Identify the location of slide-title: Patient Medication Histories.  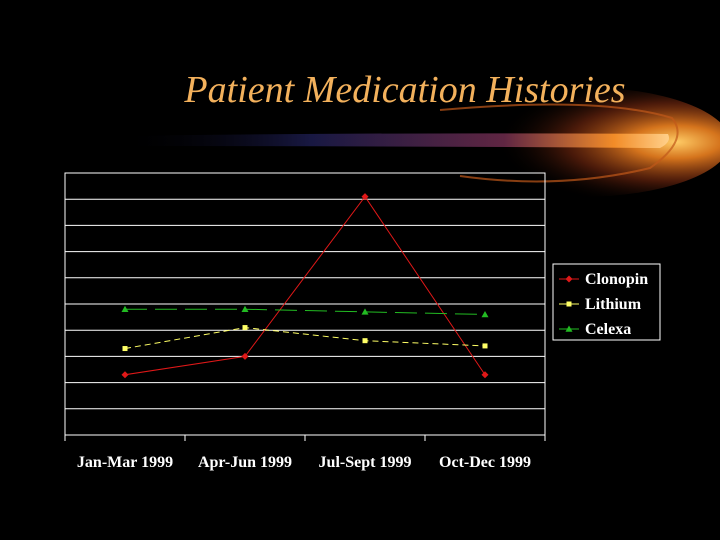
(405, 90).